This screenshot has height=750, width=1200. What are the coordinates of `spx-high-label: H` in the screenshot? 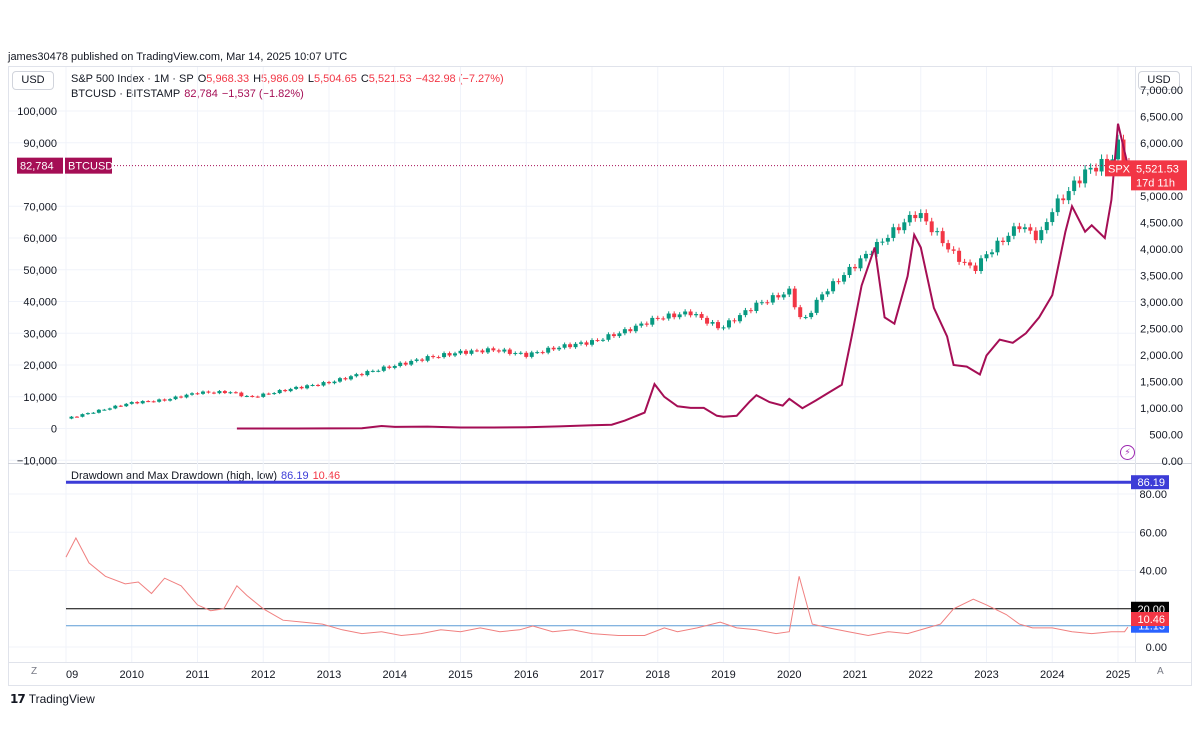 It's located at (257, 79).